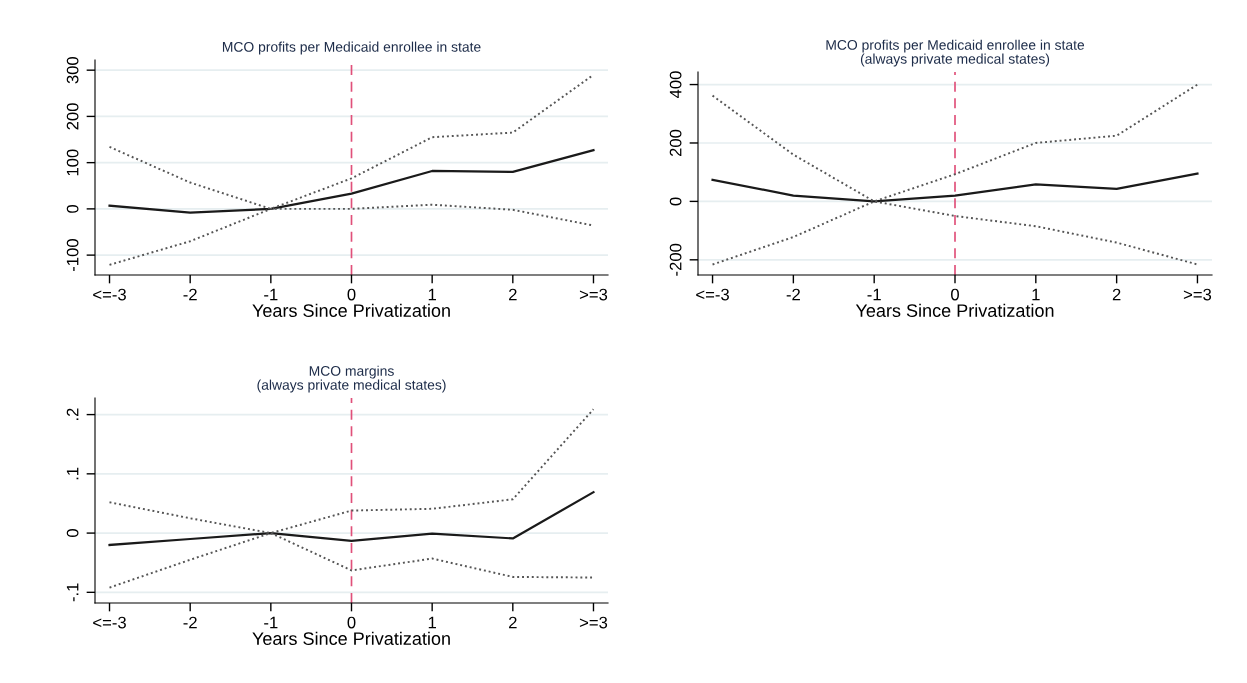 The image size is (1247, 683). Describe the element at coordinates (72, 255) in the screenshot. I see `y-tick-label: -100` at that location.